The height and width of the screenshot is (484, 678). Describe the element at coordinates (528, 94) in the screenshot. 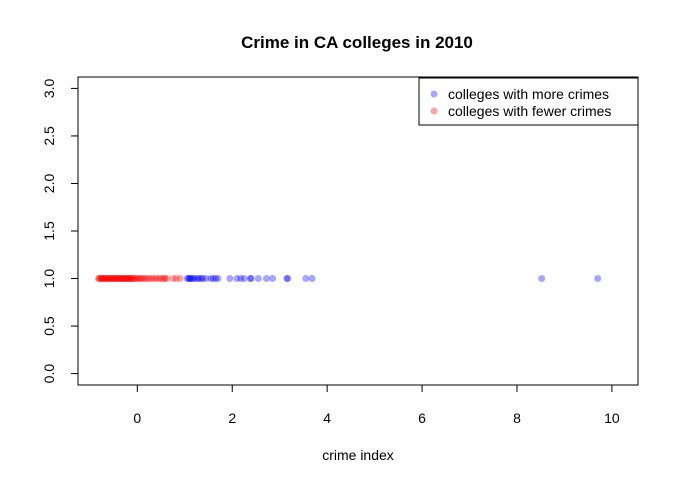

I see `legend-label-more-crimes: colleges with more crimes` at that location.